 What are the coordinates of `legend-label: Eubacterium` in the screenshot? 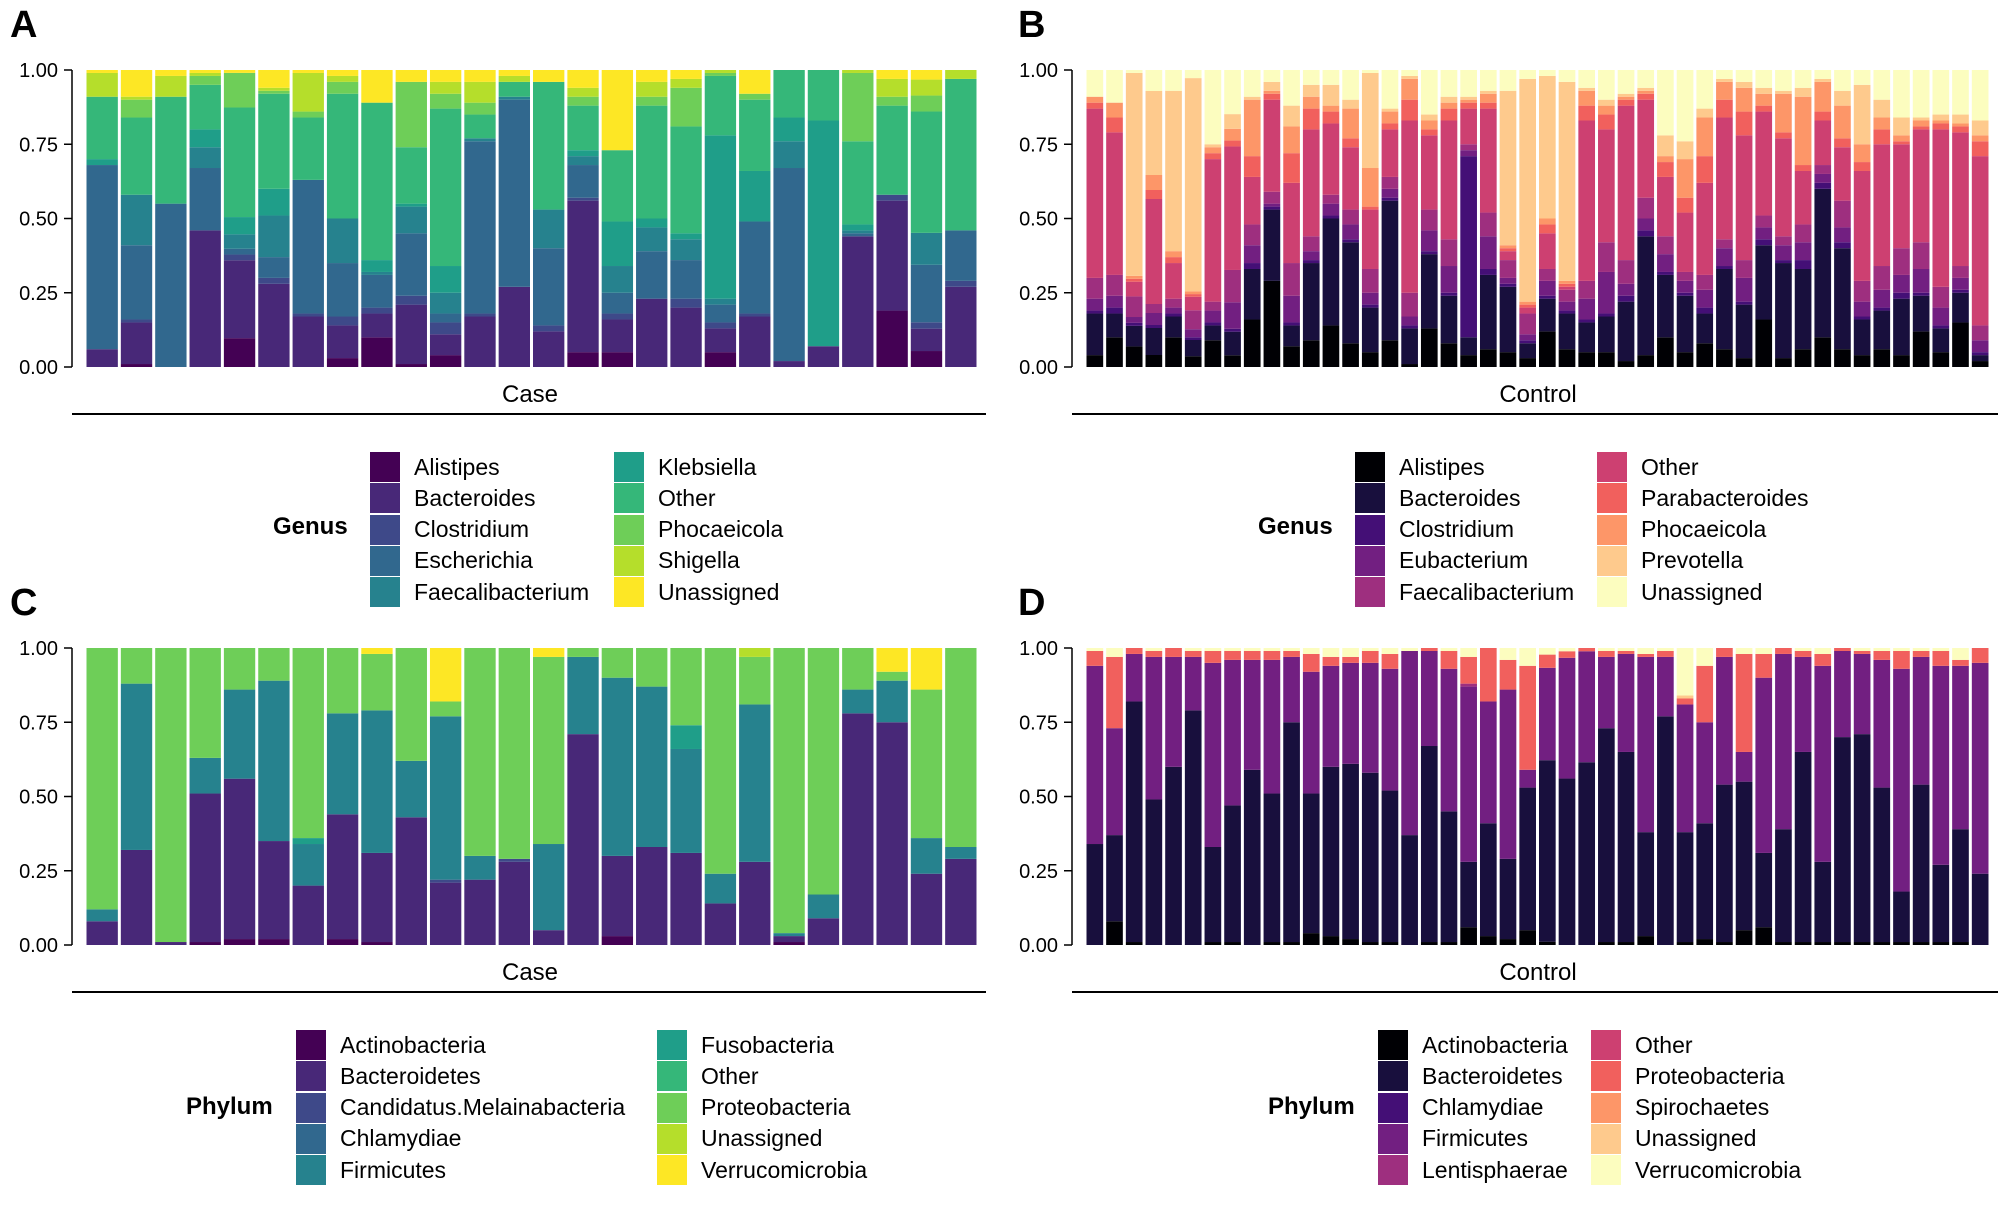 It's located at (1464, 560).